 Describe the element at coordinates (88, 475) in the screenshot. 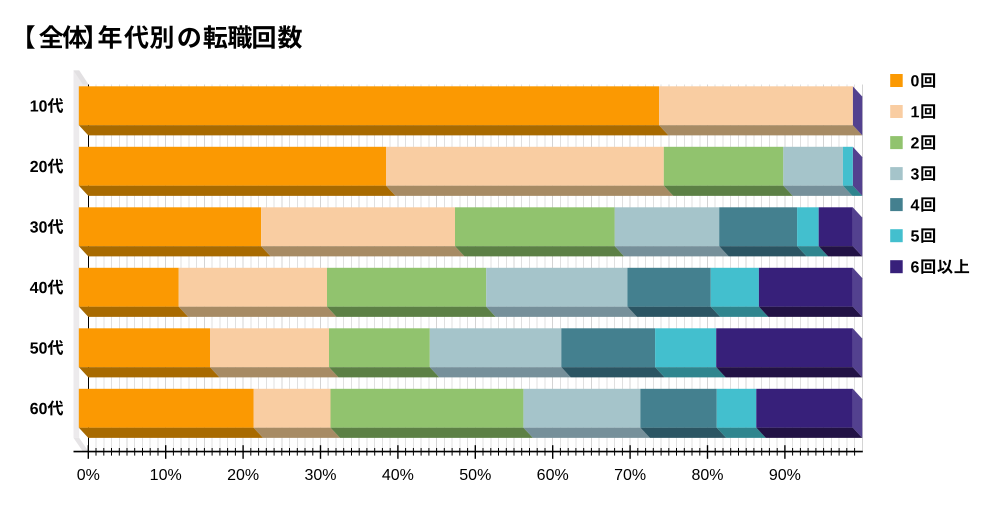

I see `svg-text: 0%` at that location.